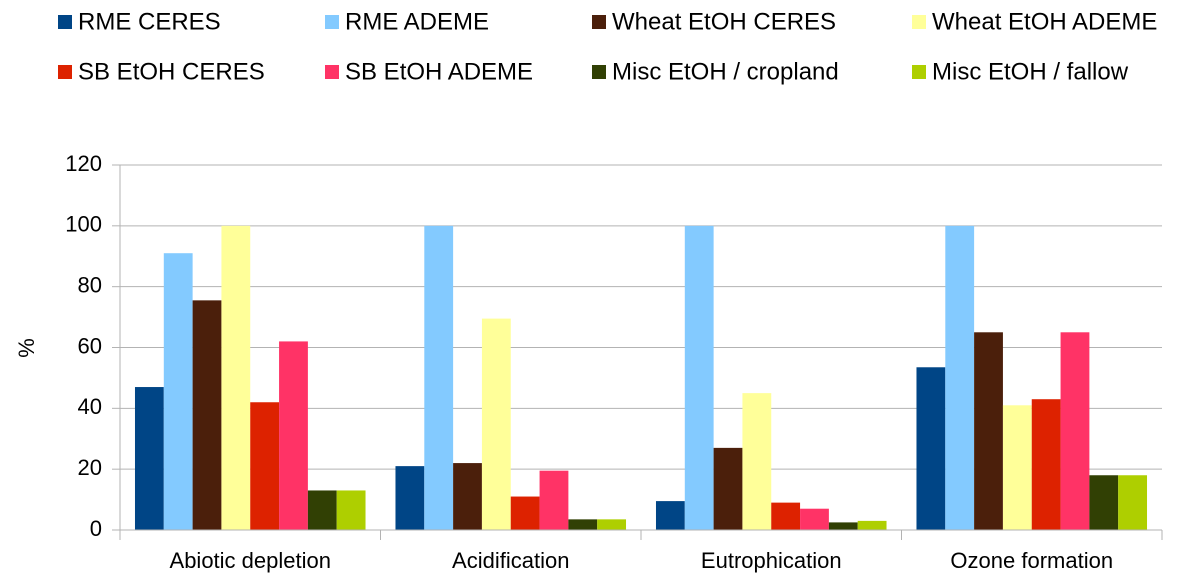 This screenshot has height=581, width=1204. I want to click on legend-label: SB EtOH ADEME, so click(439, 71).